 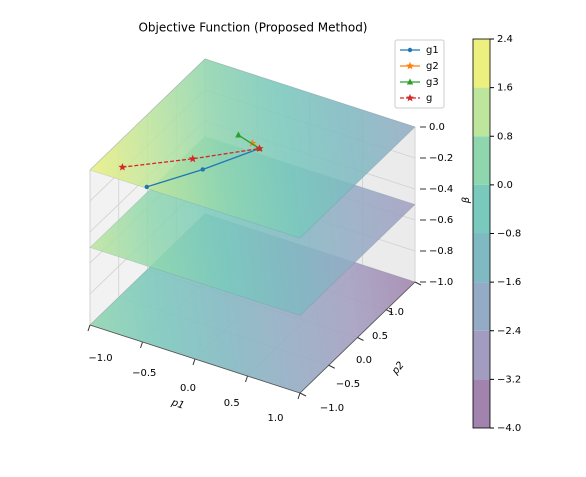 I want to click on z-tick-label: −0.8, so click(x=441, y=251).